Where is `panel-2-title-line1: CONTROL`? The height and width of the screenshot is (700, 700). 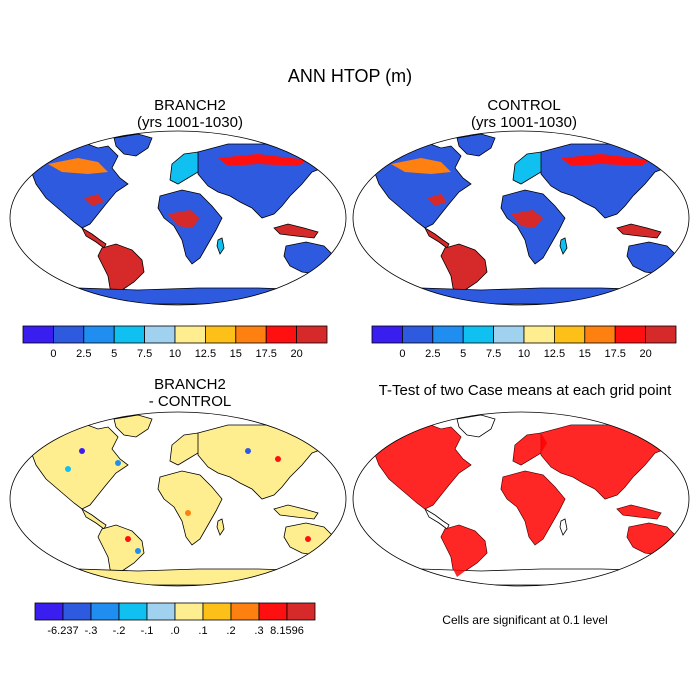
panel-2-title-line1: CONTROL is located at coordinates (524, 105).